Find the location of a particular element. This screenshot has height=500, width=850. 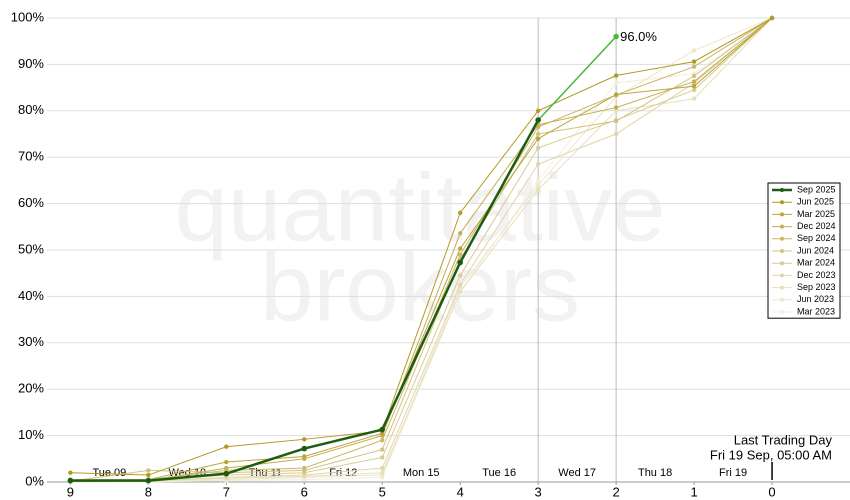

y-tick-label: 10% is located at coordinates (31, 434).